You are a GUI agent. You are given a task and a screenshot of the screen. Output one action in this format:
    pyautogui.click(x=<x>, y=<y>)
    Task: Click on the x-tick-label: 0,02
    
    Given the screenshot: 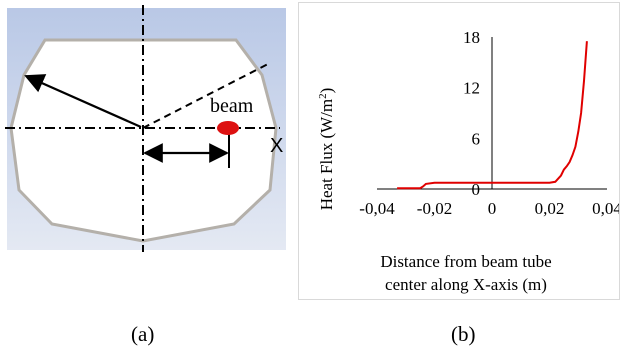 What is the action you would take?
    pyautogui.click(x=550, y=208)
    